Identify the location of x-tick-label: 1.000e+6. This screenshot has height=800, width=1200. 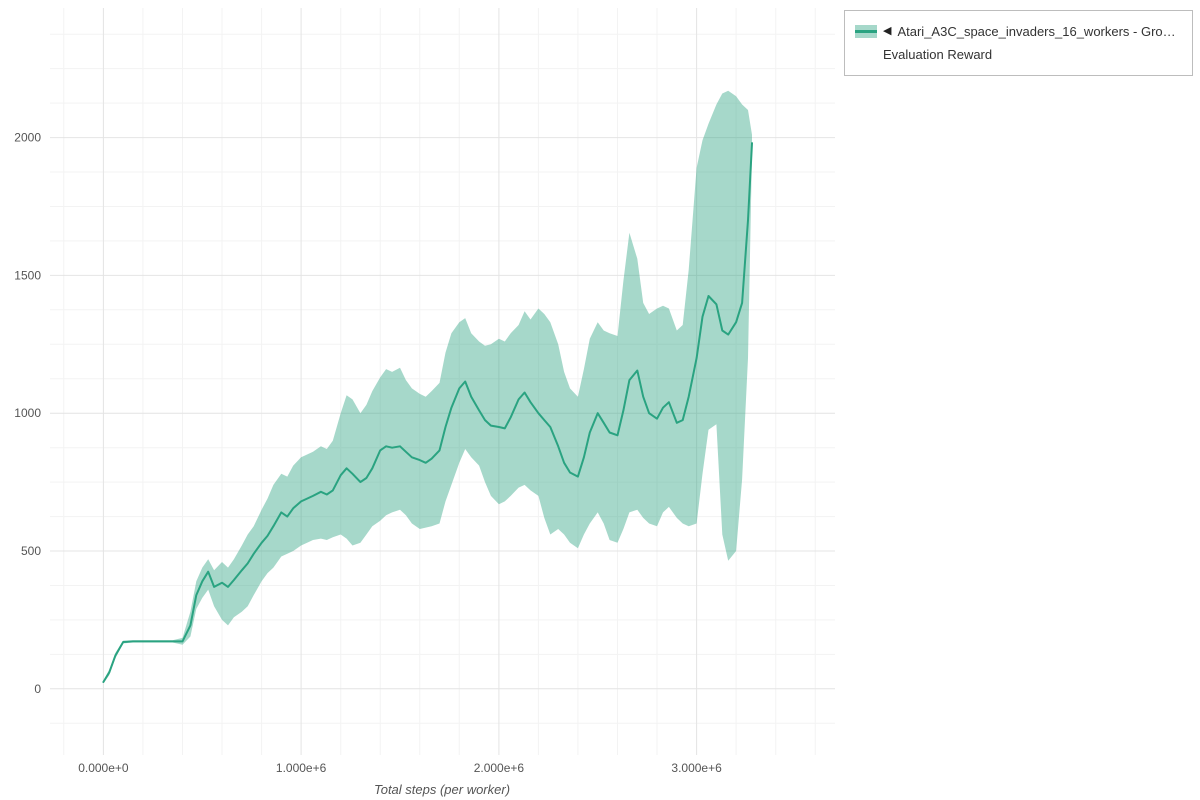
(301, 768).